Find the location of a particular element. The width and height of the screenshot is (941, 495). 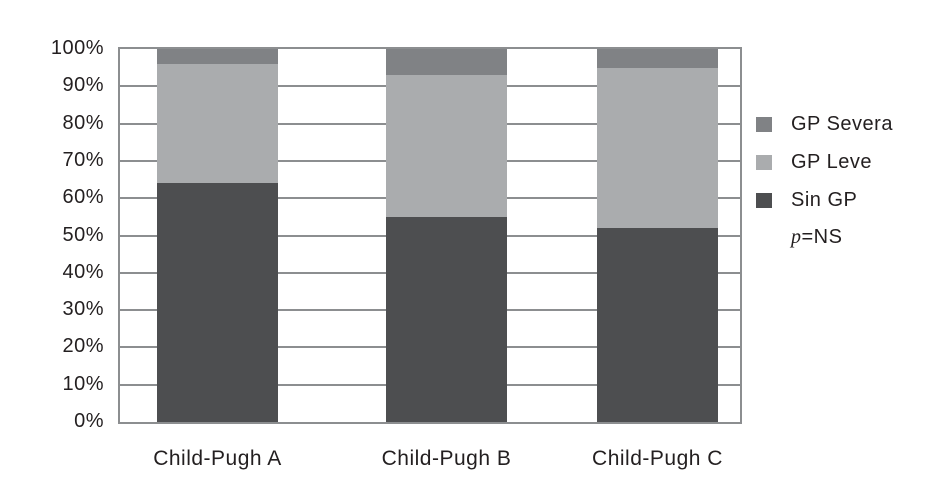

gp-severa-swatch-icon is located at coordinates (764, 124).